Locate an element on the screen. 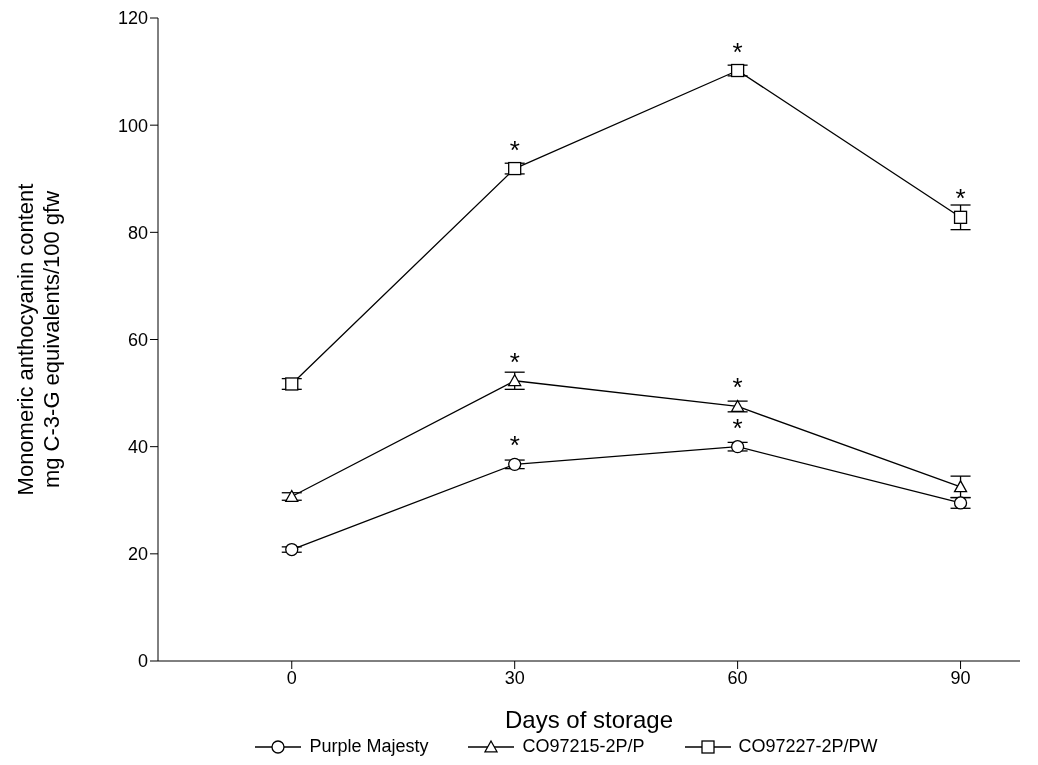  x-tick-label: 90 is located at coordinates (960, 677).